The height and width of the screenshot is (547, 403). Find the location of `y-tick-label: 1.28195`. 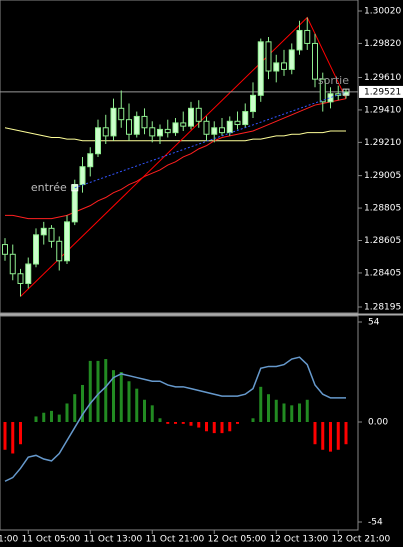

y-tick-label: 1.28195 is located at coordinates (382, 308).